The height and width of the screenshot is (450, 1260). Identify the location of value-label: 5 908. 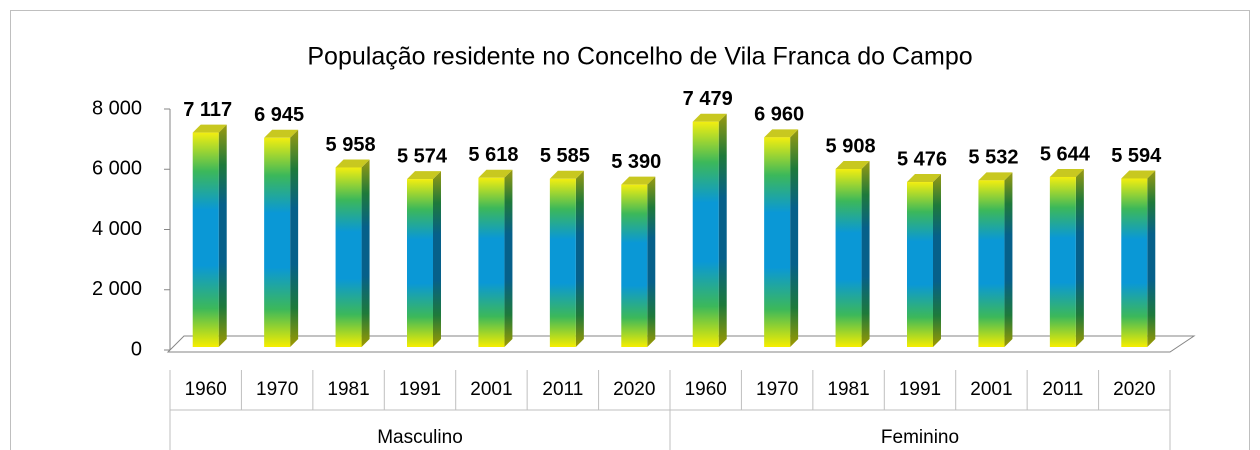
(851, 146).